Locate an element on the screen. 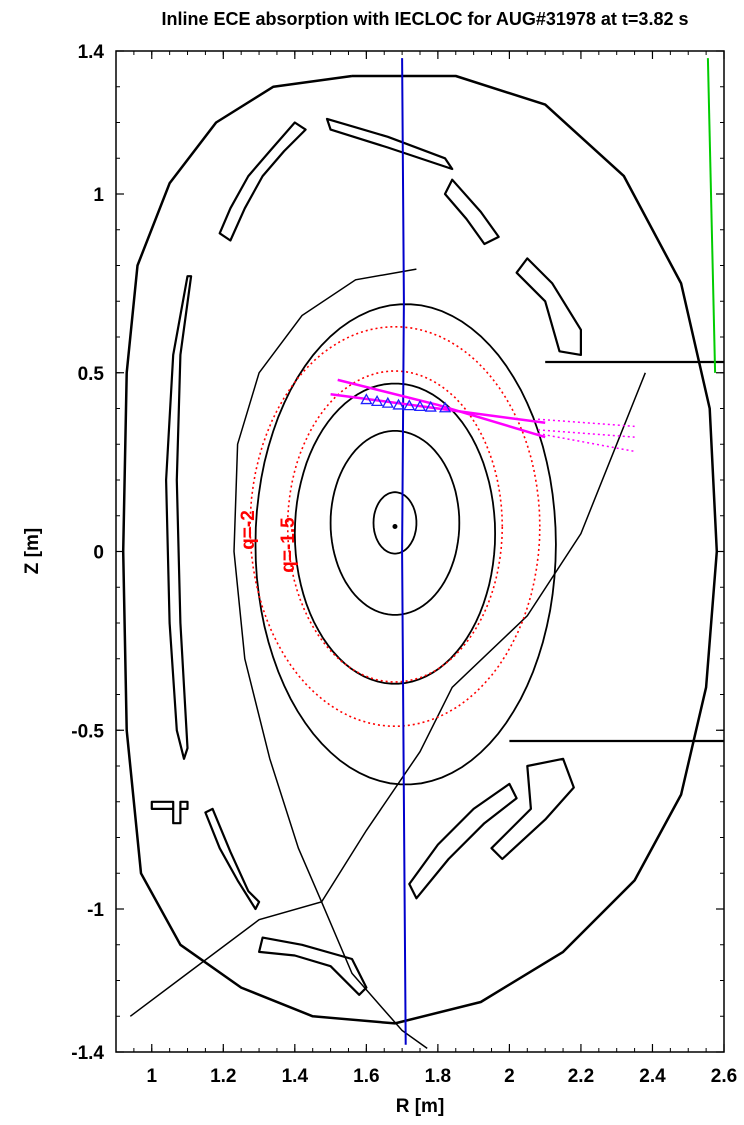 The height and width of the screenshot is (1125, 744). ece-los-line is located at coordinates (404, 551).